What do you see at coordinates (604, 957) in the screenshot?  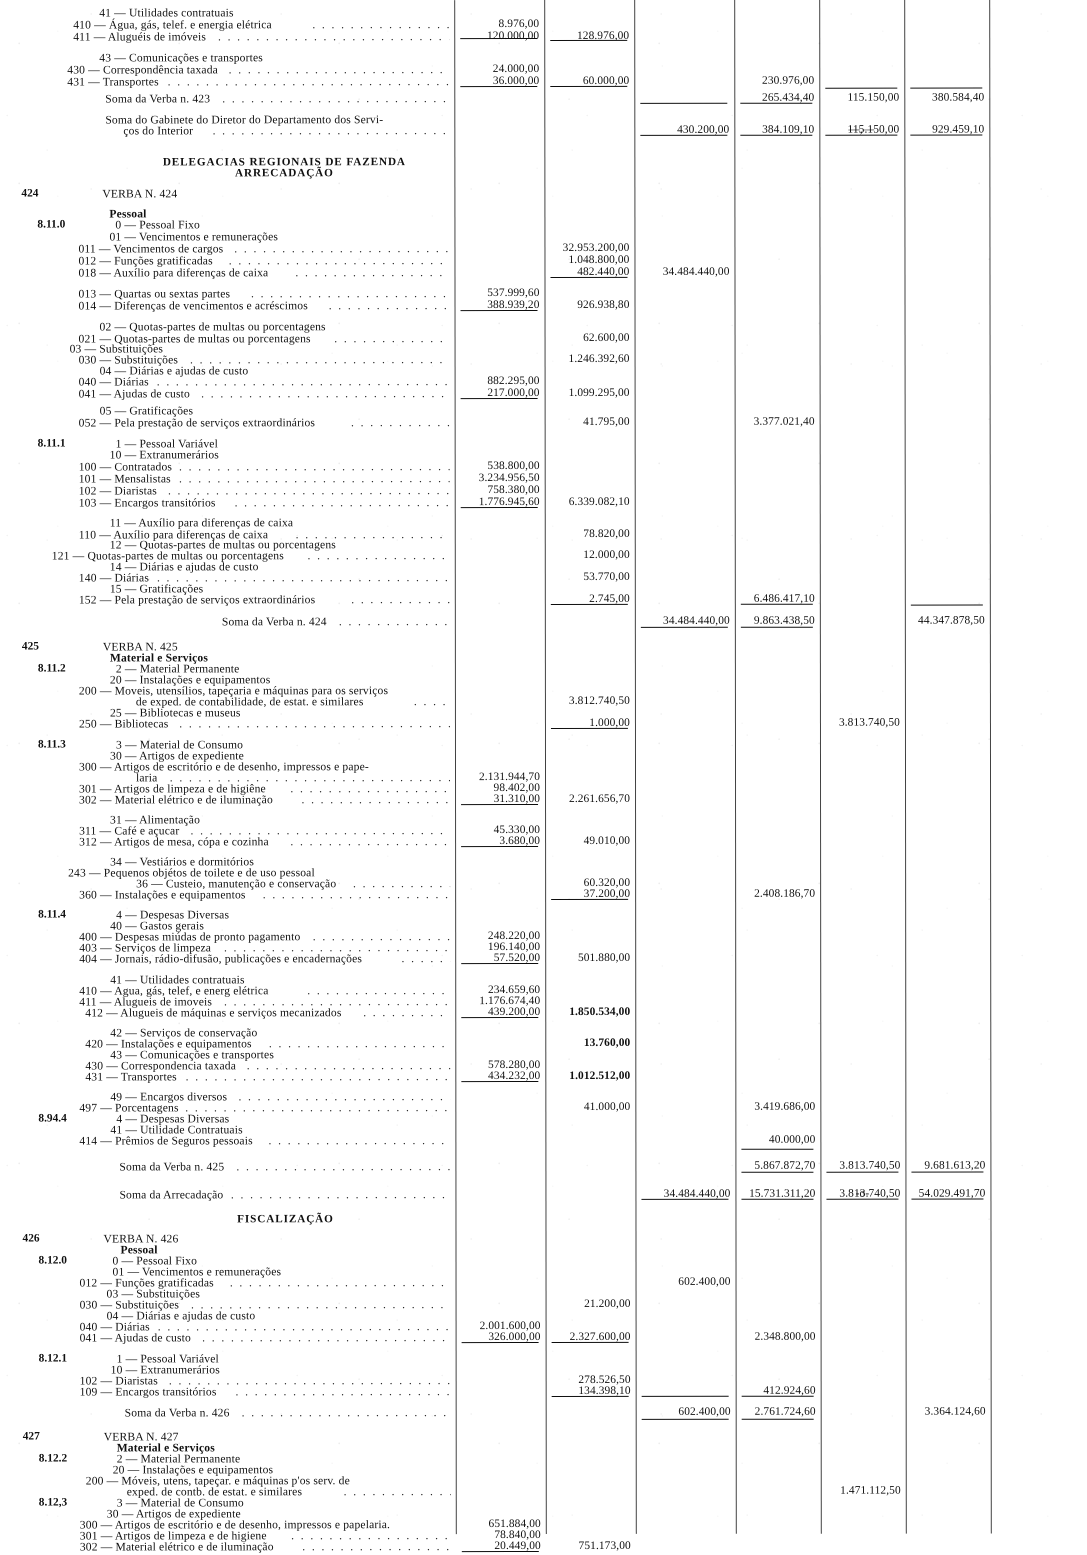 I see `amount-col-2: 501.880,00` at bounding box center [604, 957].